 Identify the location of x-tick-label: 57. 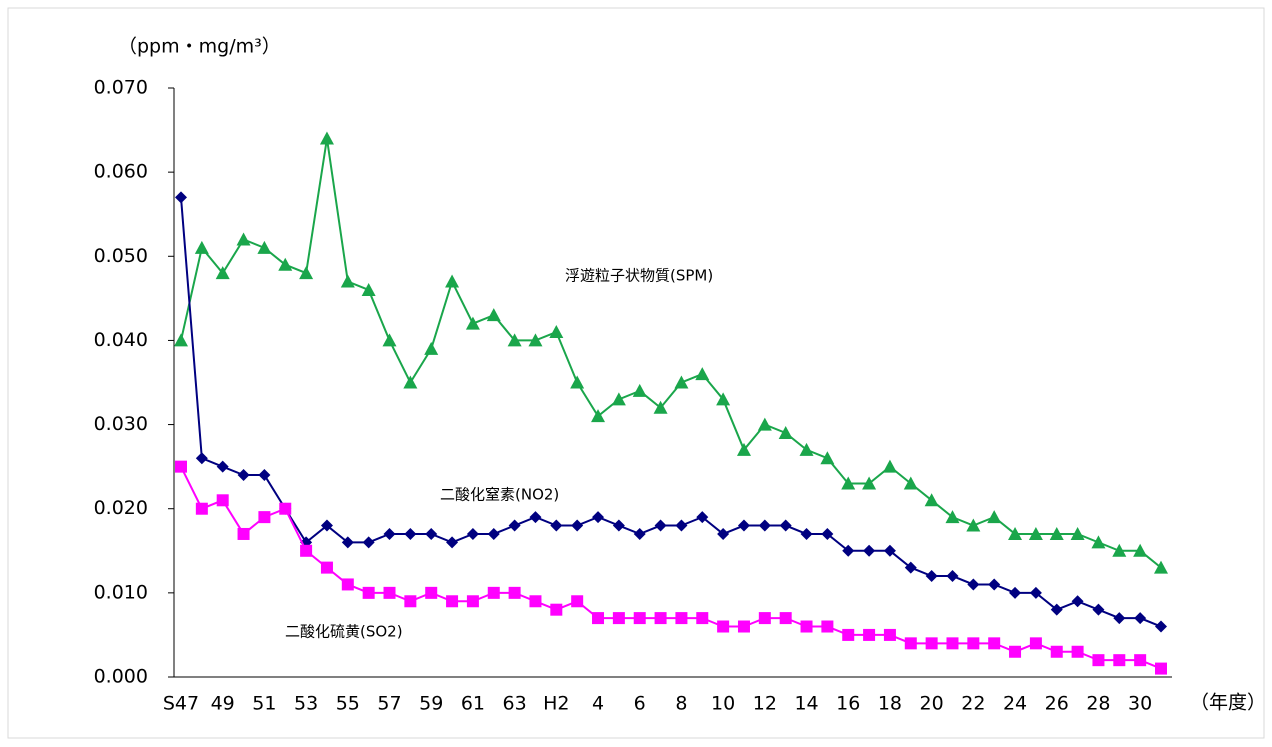
(389, 704).